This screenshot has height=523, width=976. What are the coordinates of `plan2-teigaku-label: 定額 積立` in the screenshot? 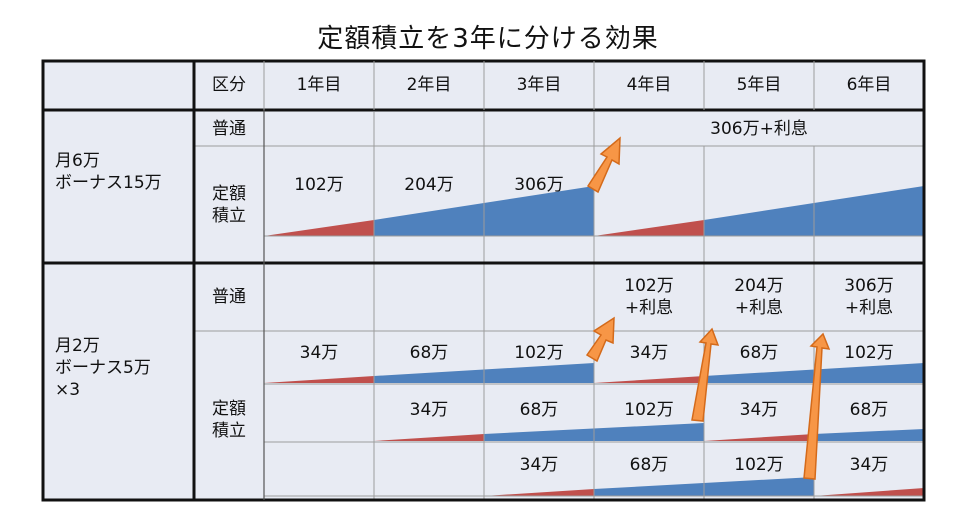 It's located at (229, 420).